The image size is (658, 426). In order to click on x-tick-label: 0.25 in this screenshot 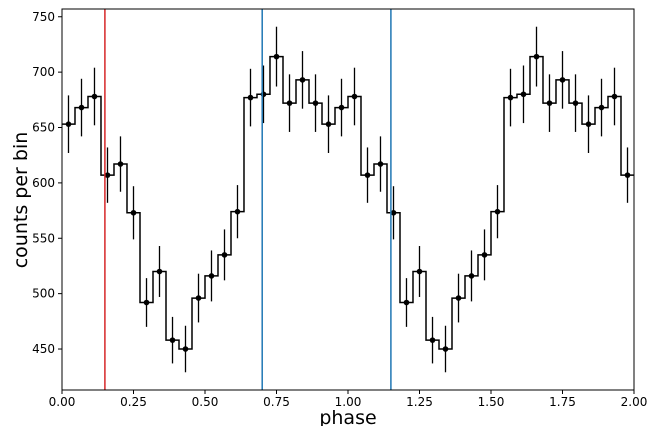, I will do `click(133, 402)`.